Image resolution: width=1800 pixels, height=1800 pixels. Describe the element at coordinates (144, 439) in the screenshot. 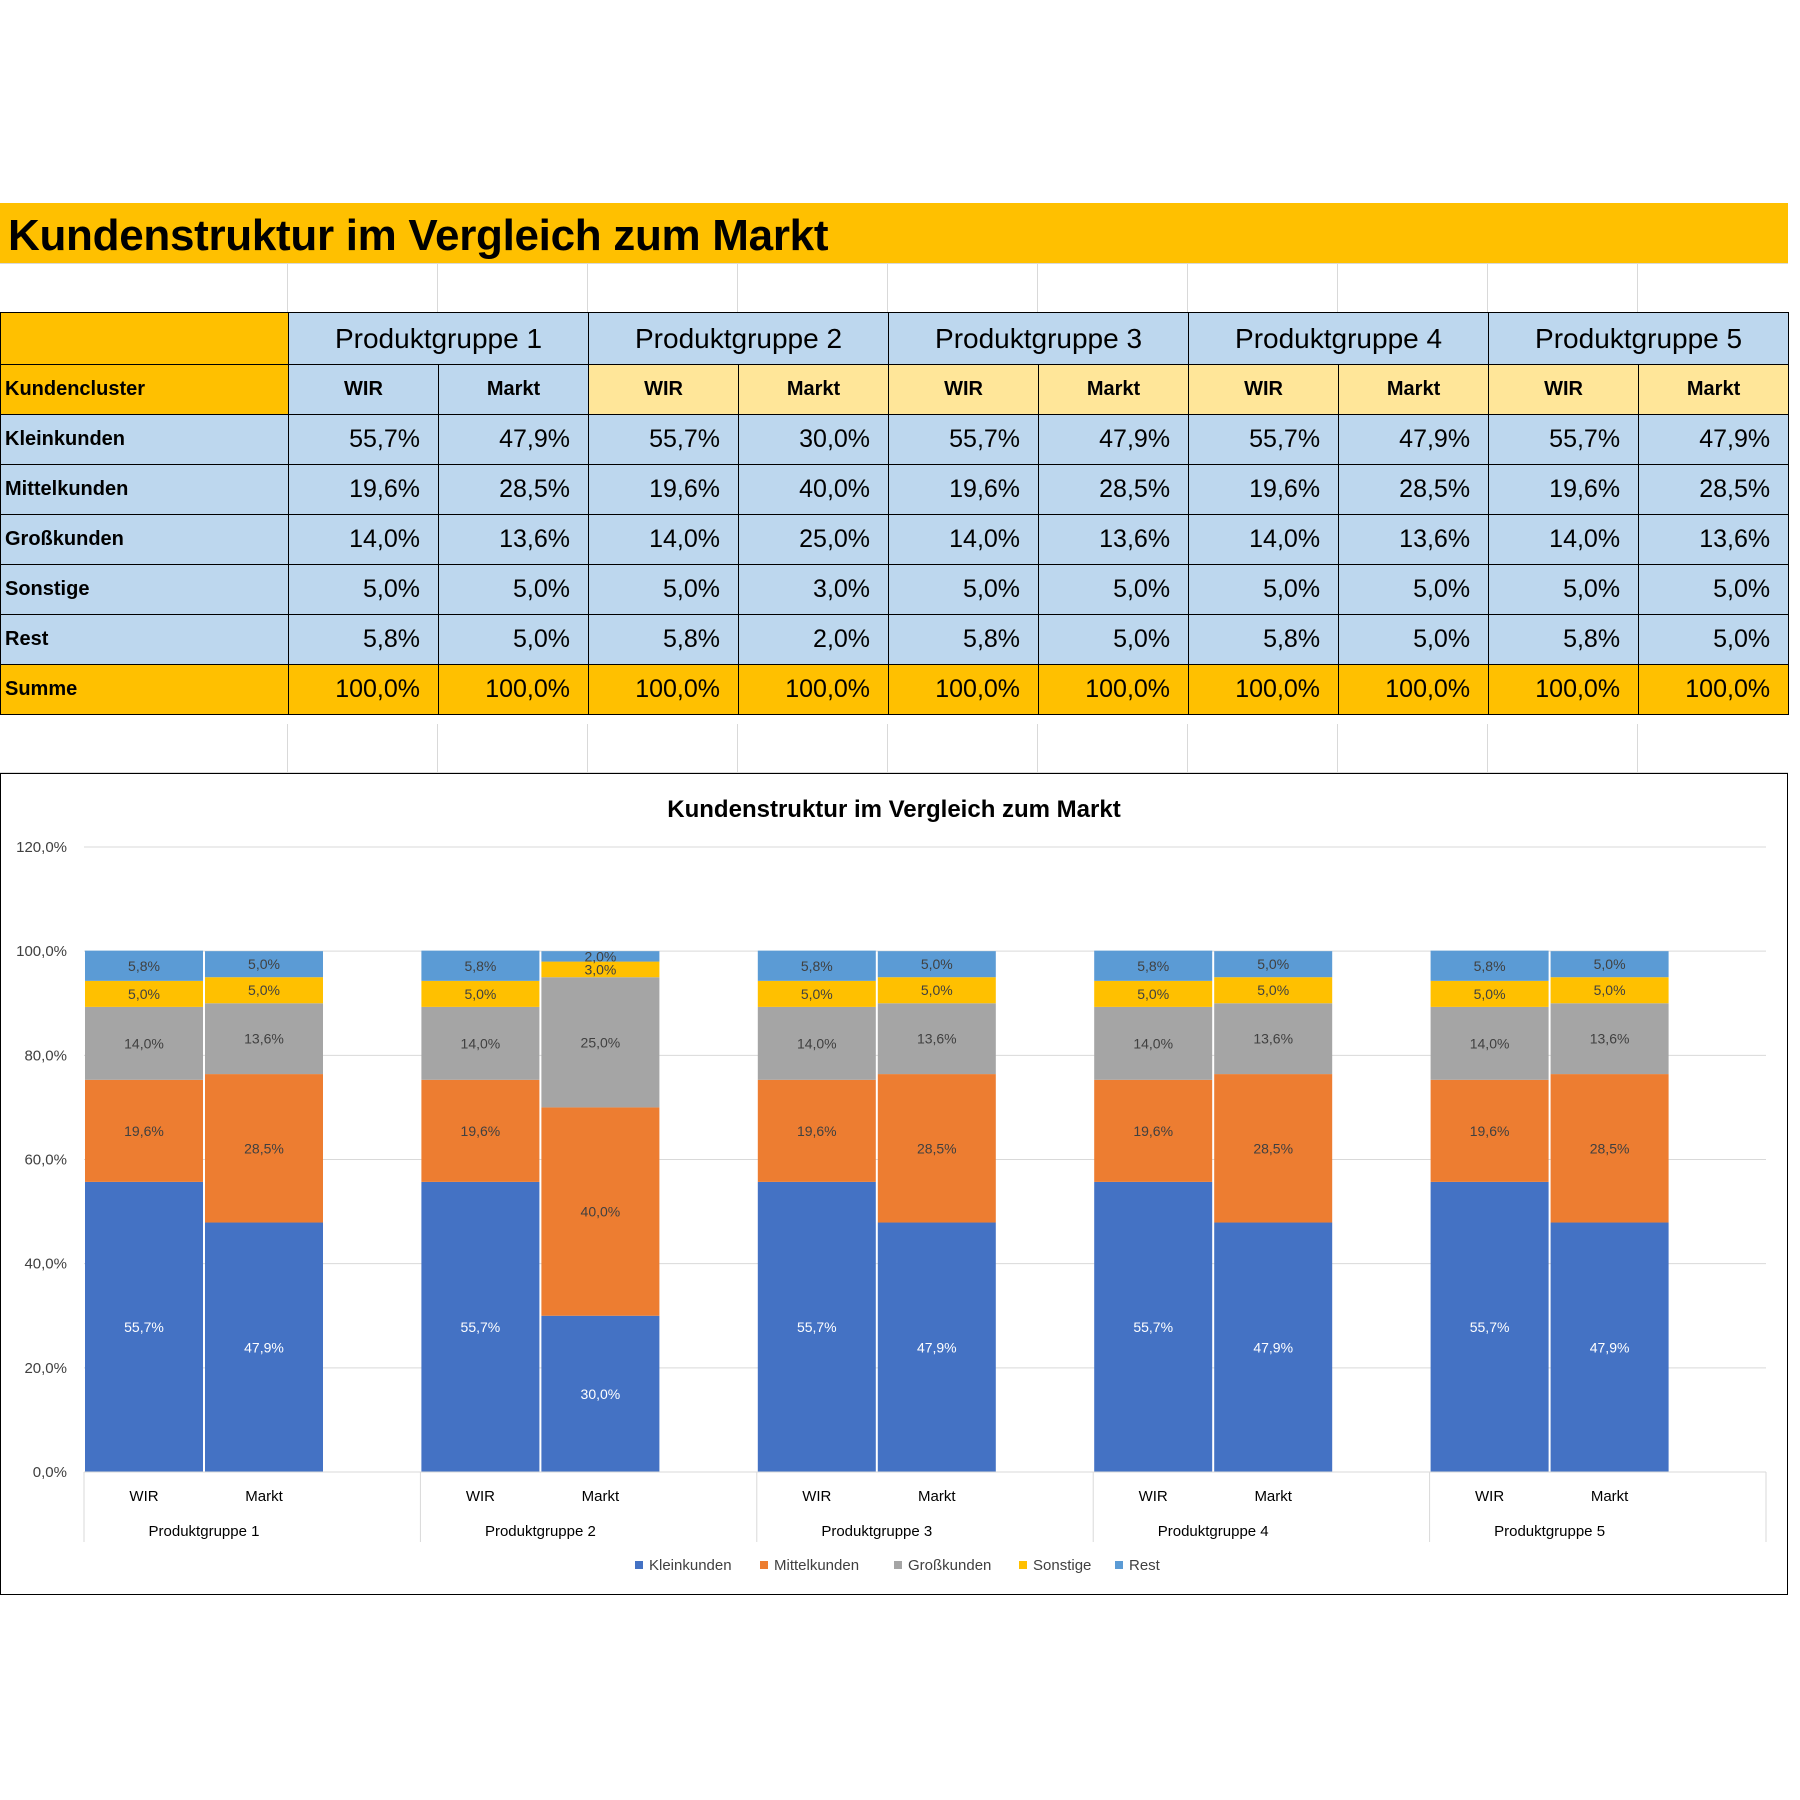

I see `row-label-kleinkunden: Kleinkunden` at that location.